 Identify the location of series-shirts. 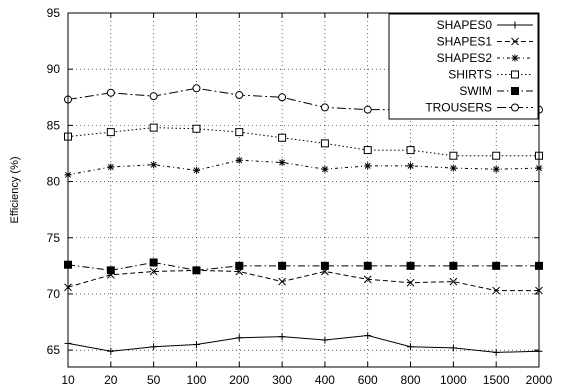
(303, 141).